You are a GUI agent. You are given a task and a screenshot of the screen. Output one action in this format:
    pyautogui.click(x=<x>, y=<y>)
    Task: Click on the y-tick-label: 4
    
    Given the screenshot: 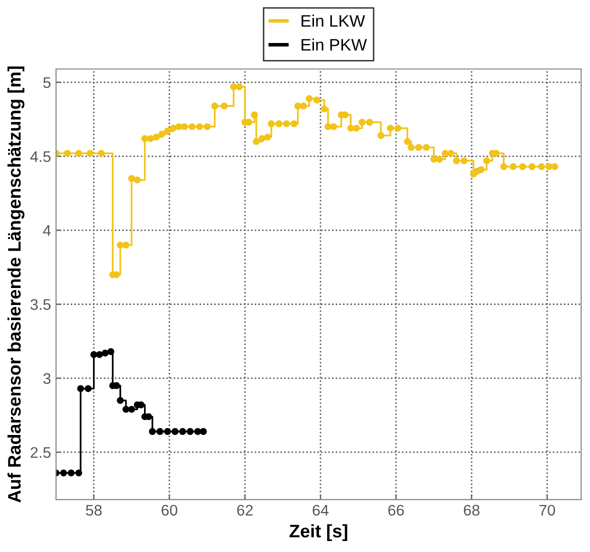 What is the action you would take?
    pyautogui.click(x=47, y=230)
    